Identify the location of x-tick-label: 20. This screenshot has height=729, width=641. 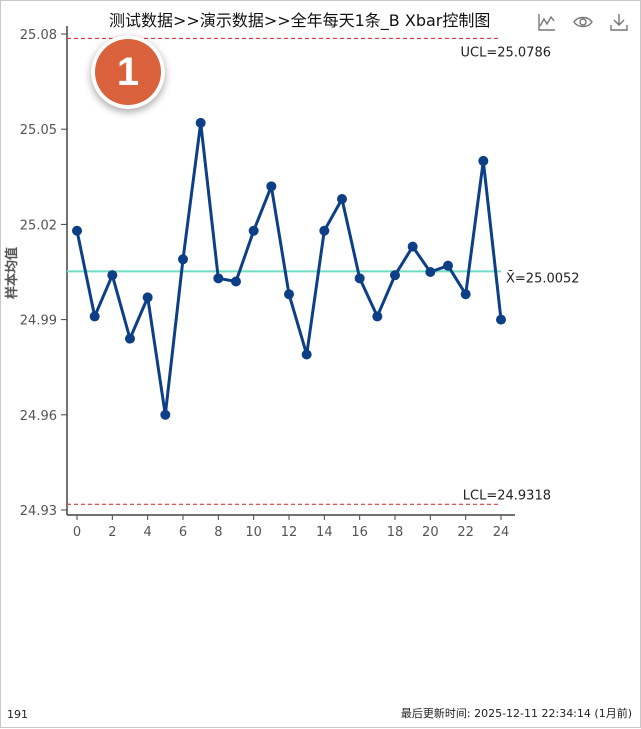
(430, 532).